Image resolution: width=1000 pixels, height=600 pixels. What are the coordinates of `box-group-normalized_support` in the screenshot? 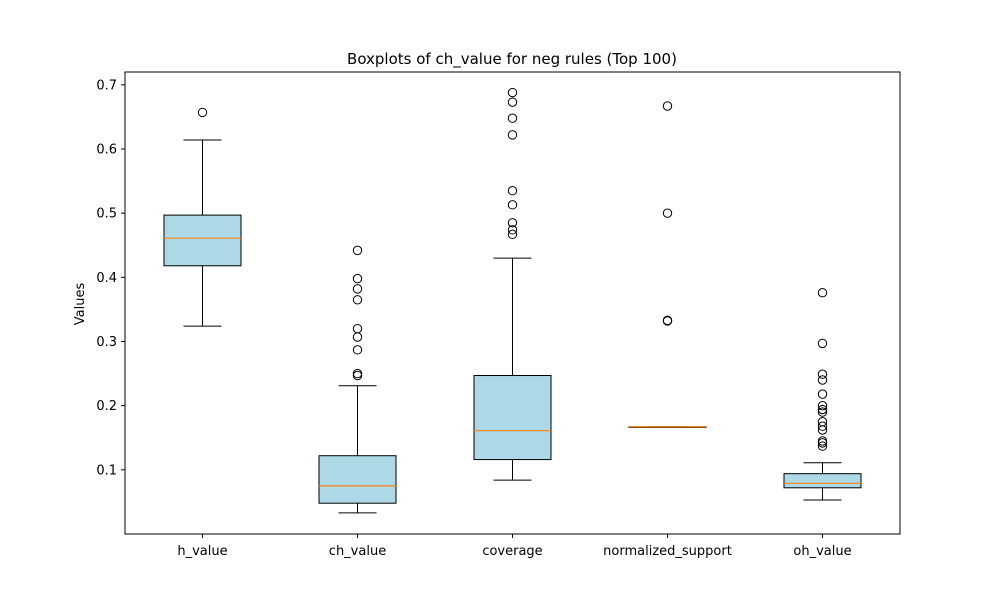 It's located at (667, 264).